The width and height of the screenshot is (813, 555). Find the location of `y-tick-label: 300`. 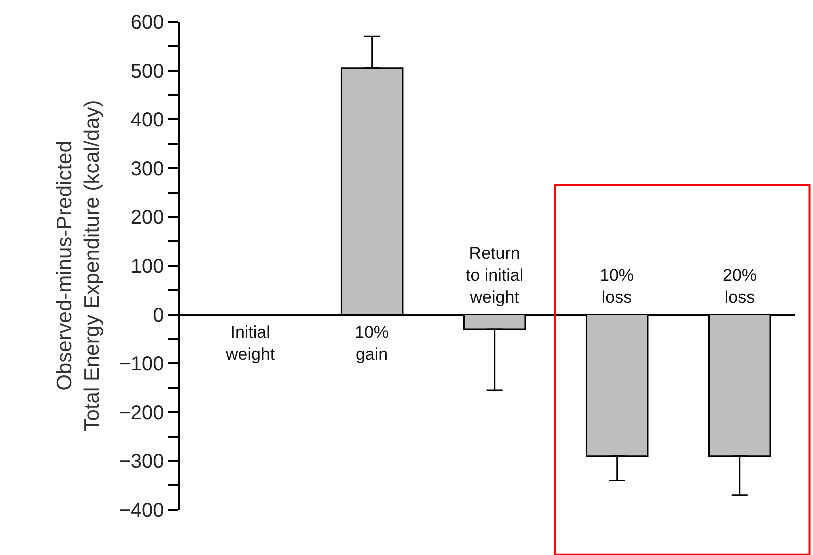

y-tick-label: 300 is located at coordinates (147, 169).